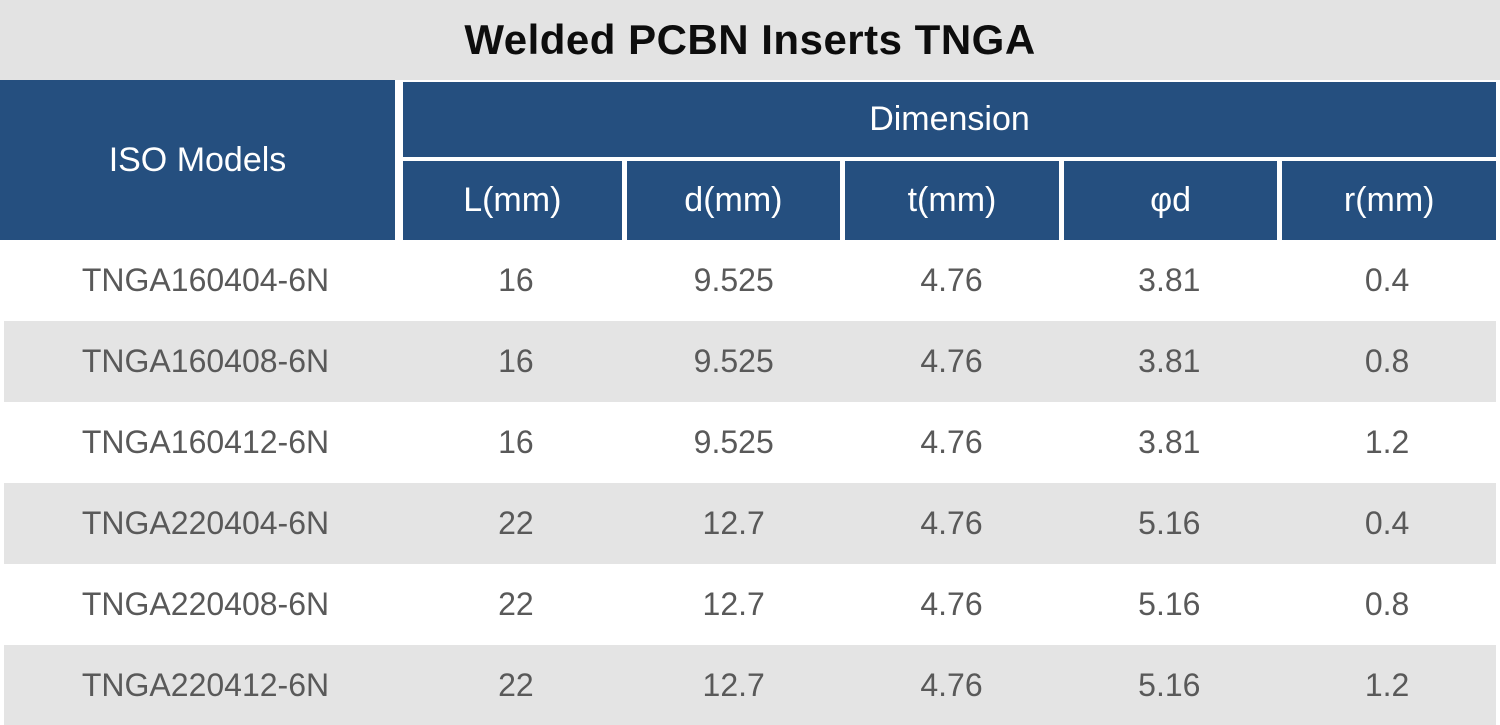 Image resolution: width=1500 pixels, height=725 pixels. What do you see at coordinates (1168, 200) in the screenshot?
I see `column-header-phi-d: φd` at bounding box center [1168, 200].